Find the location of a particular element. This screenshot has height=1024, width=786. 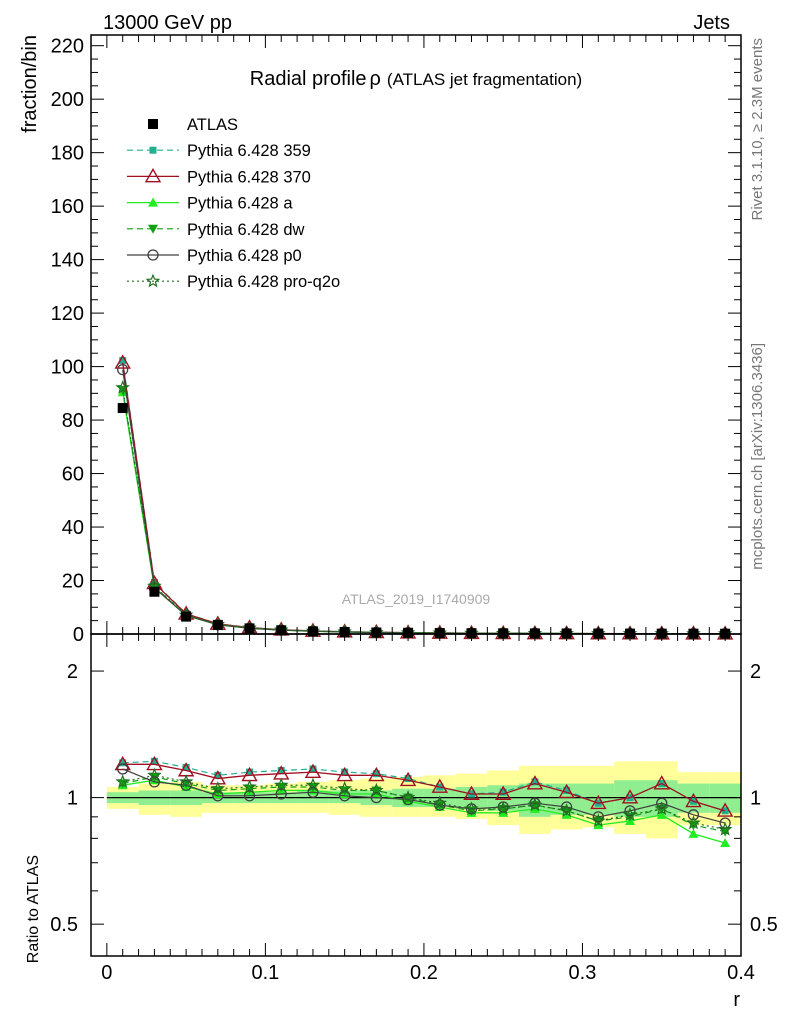

ratio-xtick-label: 0.1 is located at coordinates (265, 973).